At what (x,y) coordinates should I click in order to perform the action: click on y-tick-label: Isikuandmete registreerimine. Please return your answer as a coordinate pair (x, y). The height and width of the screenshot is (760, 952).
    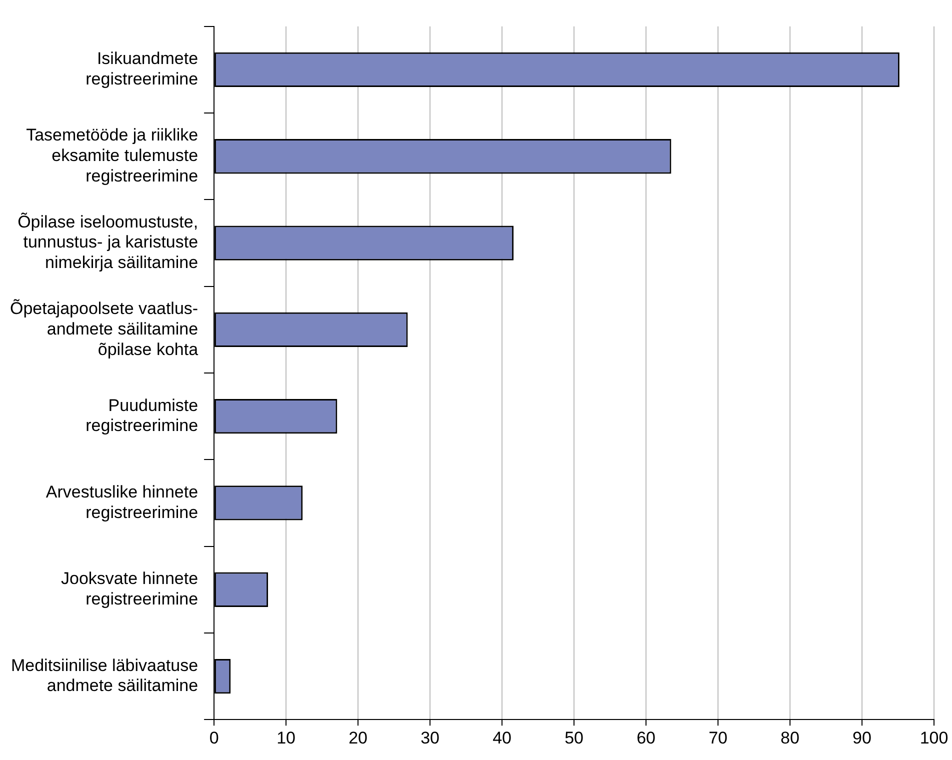
    Looking at the image, I should click on (142, 69).